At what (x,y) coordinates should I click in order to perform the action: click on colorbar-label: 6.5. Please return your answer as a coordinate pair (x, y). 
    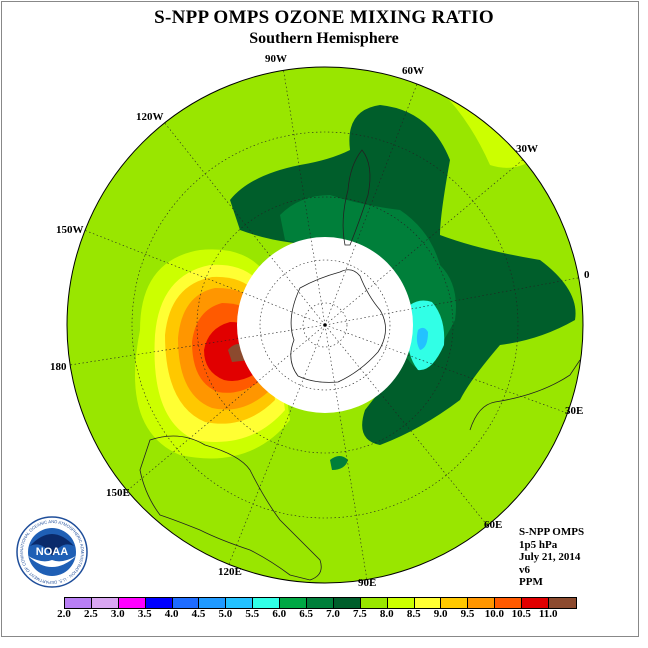
    Looking at the image, I should click on (306, 614).